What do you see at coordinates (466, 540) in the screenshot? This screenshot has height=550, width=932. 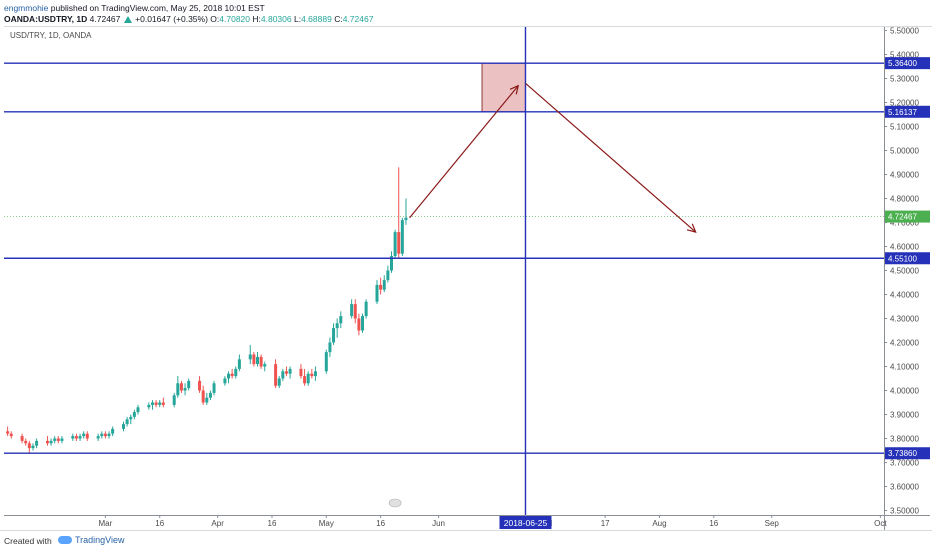 I see `footer: Created with TradingView` at bounding box center [466, 540].